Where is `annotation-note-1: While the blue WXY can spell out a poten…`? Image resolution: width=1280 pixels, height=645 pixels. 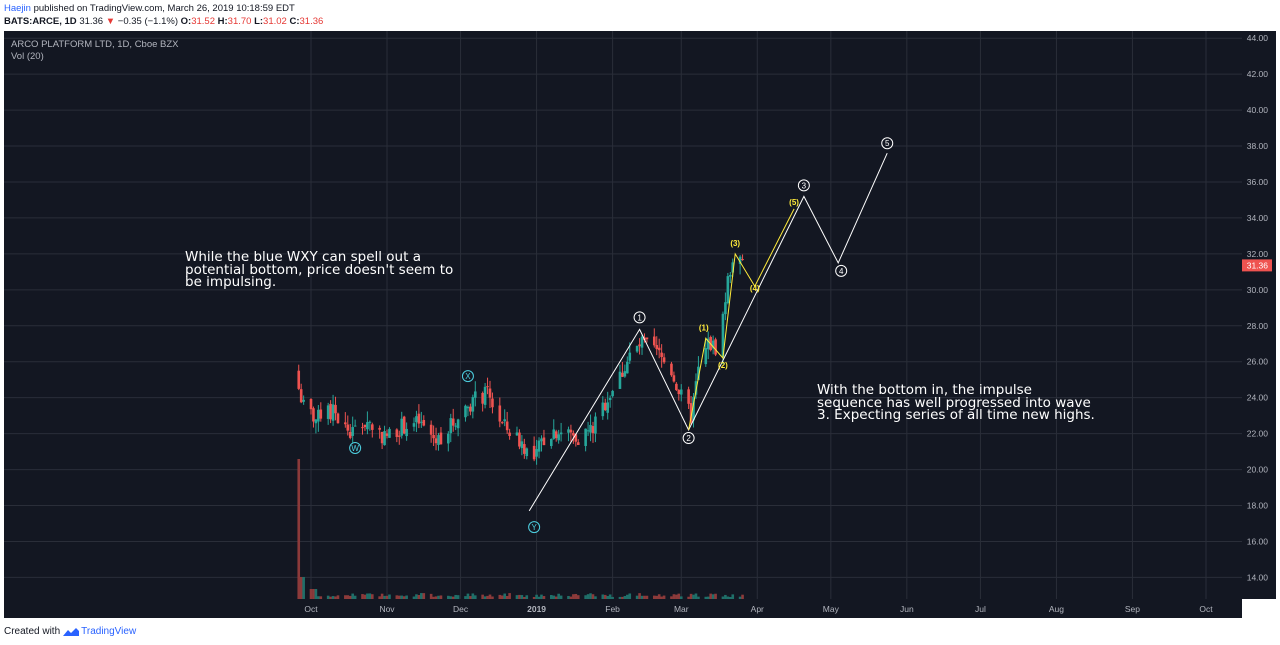 annotation-note-1: While the blue WXY can spell out a poten… is located at coordinates (319, 269).